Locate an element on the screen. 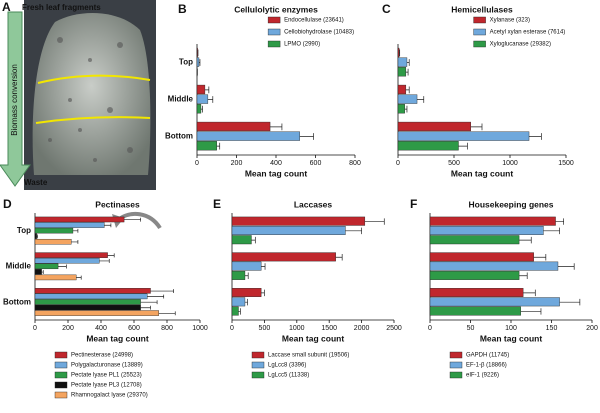  legend-label: Xyloglucanase (29382) is located at coordinates (520, 45).